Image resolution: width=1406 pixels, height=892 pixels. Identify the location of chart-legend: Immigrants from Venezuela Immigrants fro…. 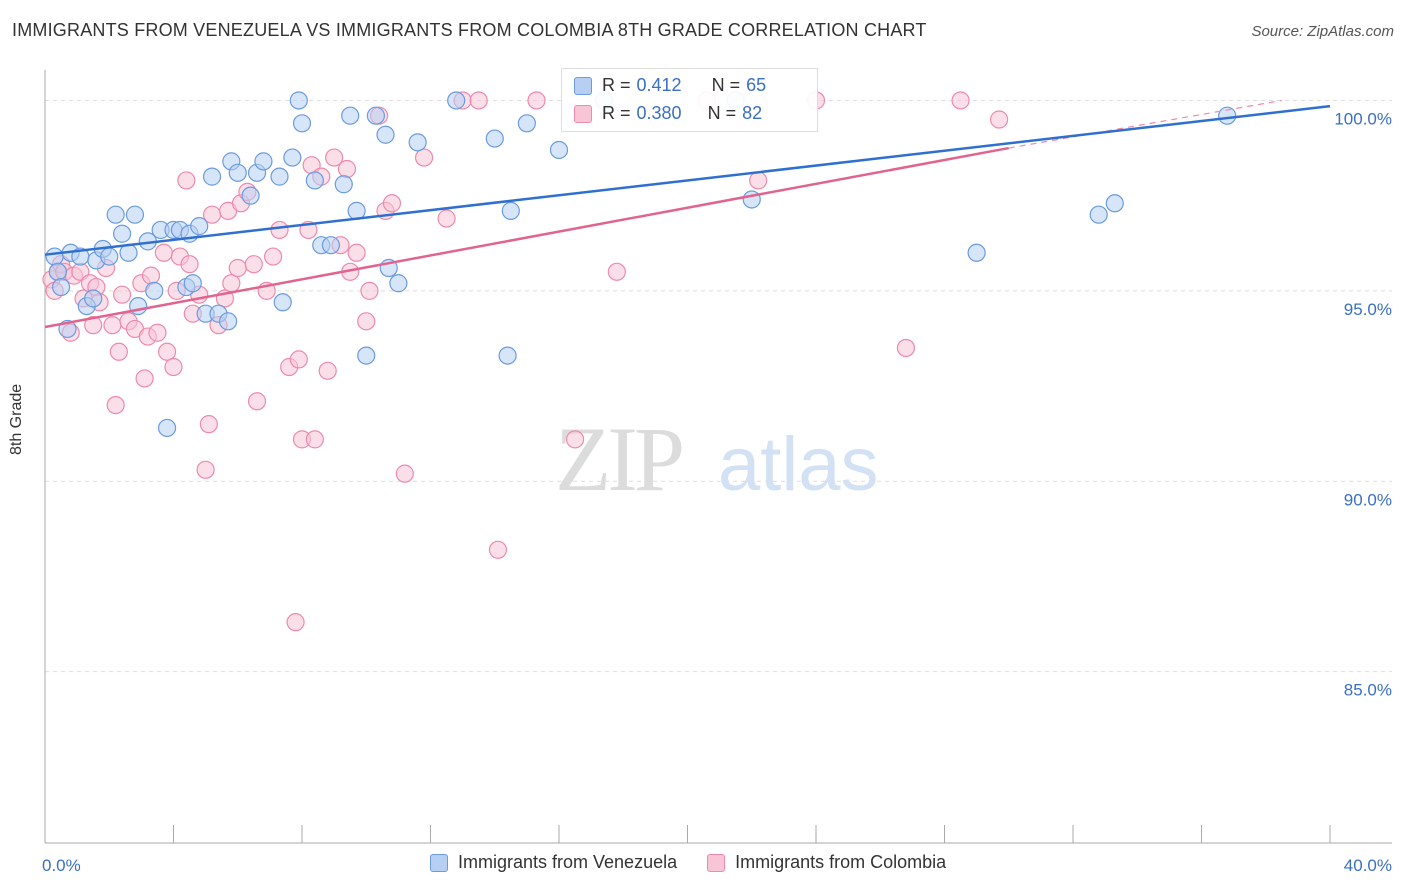
(688, 862).